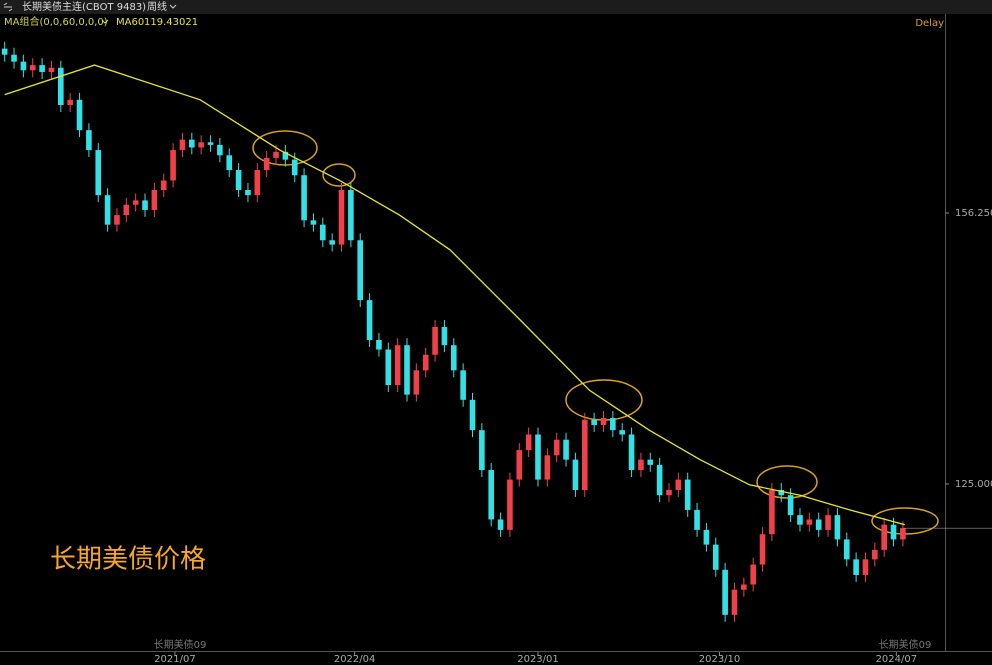 This screenshot has height=665, width=992. I want to click on x-tick-label: 2024/07, so click(897, 659).